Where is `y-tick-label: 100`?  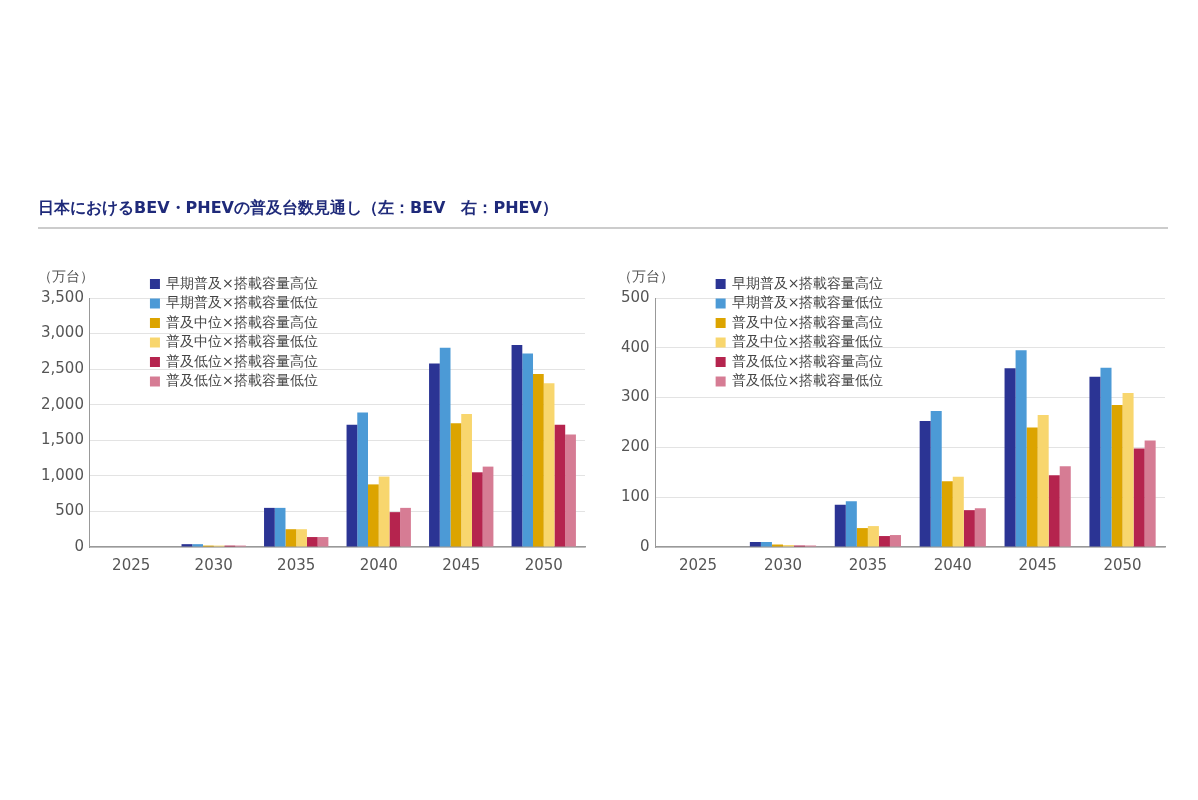
y-tick-label: 100 is located at coordinates (635, 496).